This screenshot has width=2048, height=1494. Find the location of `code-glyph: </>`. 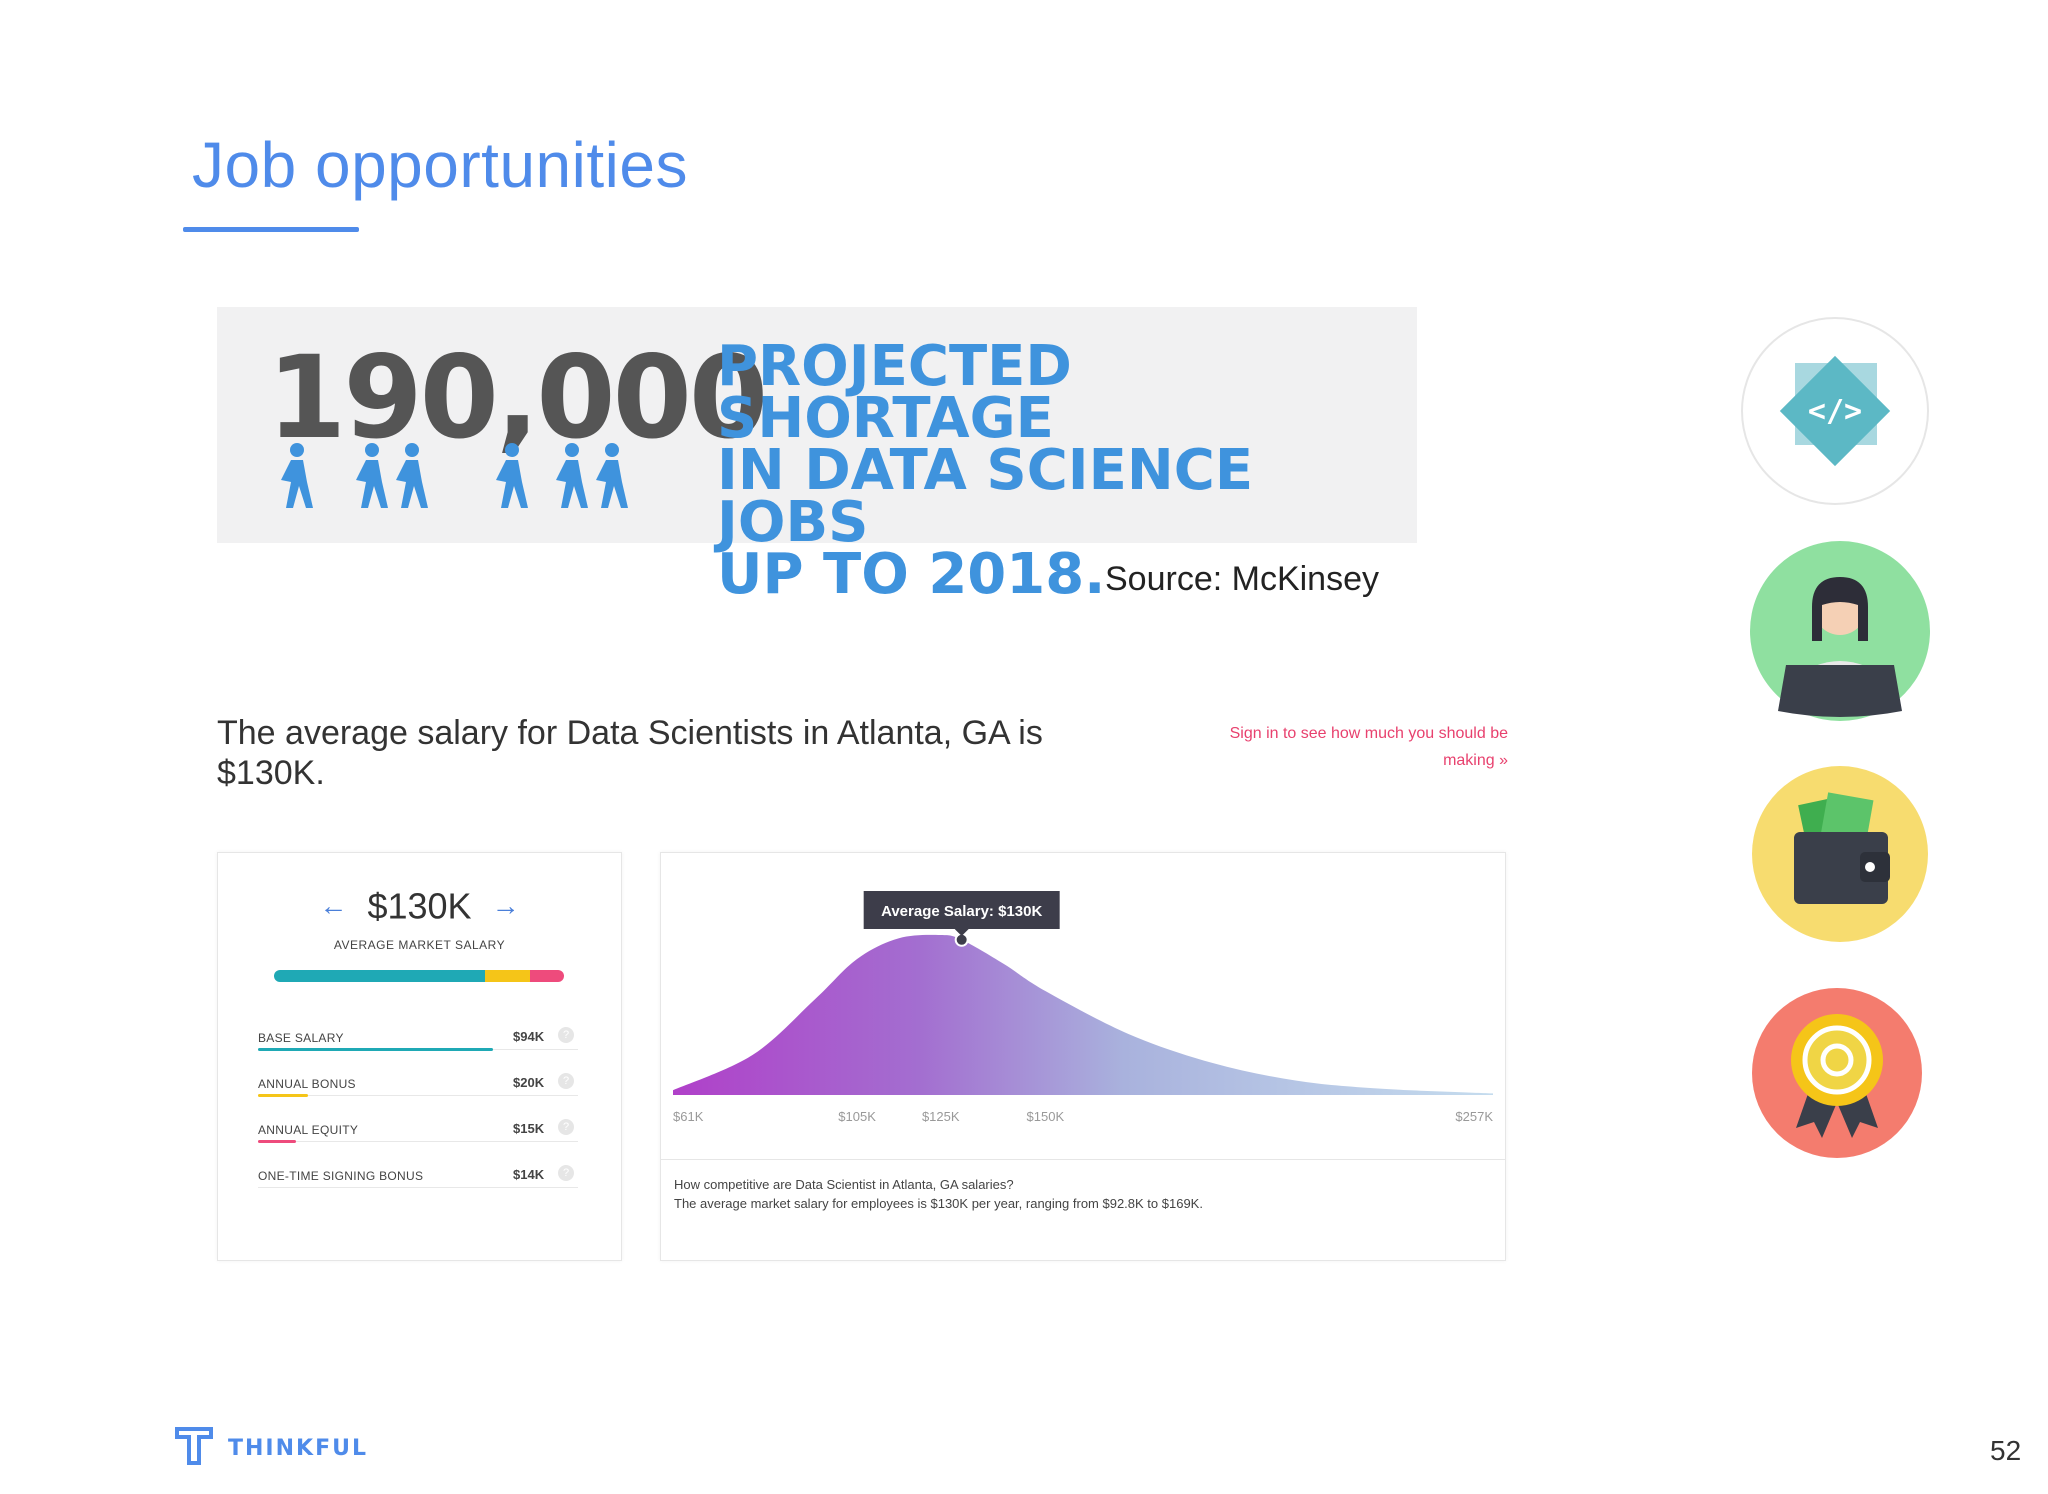

code-glyph: </> is located at coordinates (1835, 411).